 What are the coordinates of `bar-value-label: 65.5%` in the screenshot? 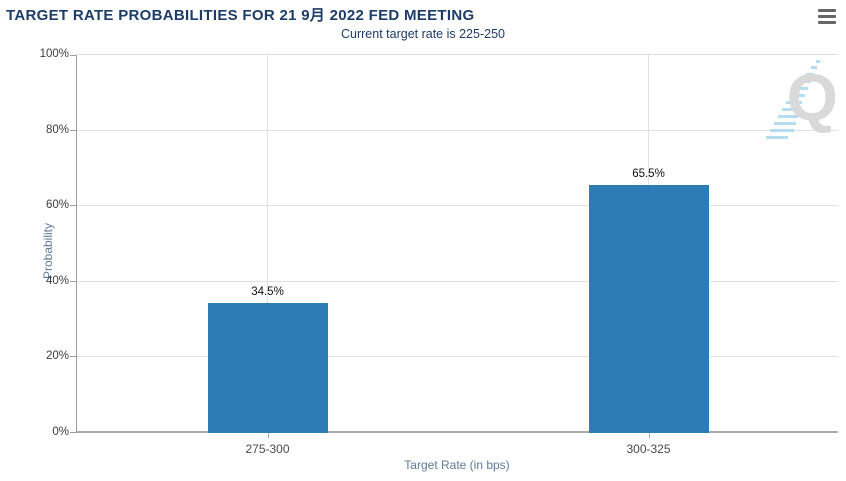 It's located at (648, 174).